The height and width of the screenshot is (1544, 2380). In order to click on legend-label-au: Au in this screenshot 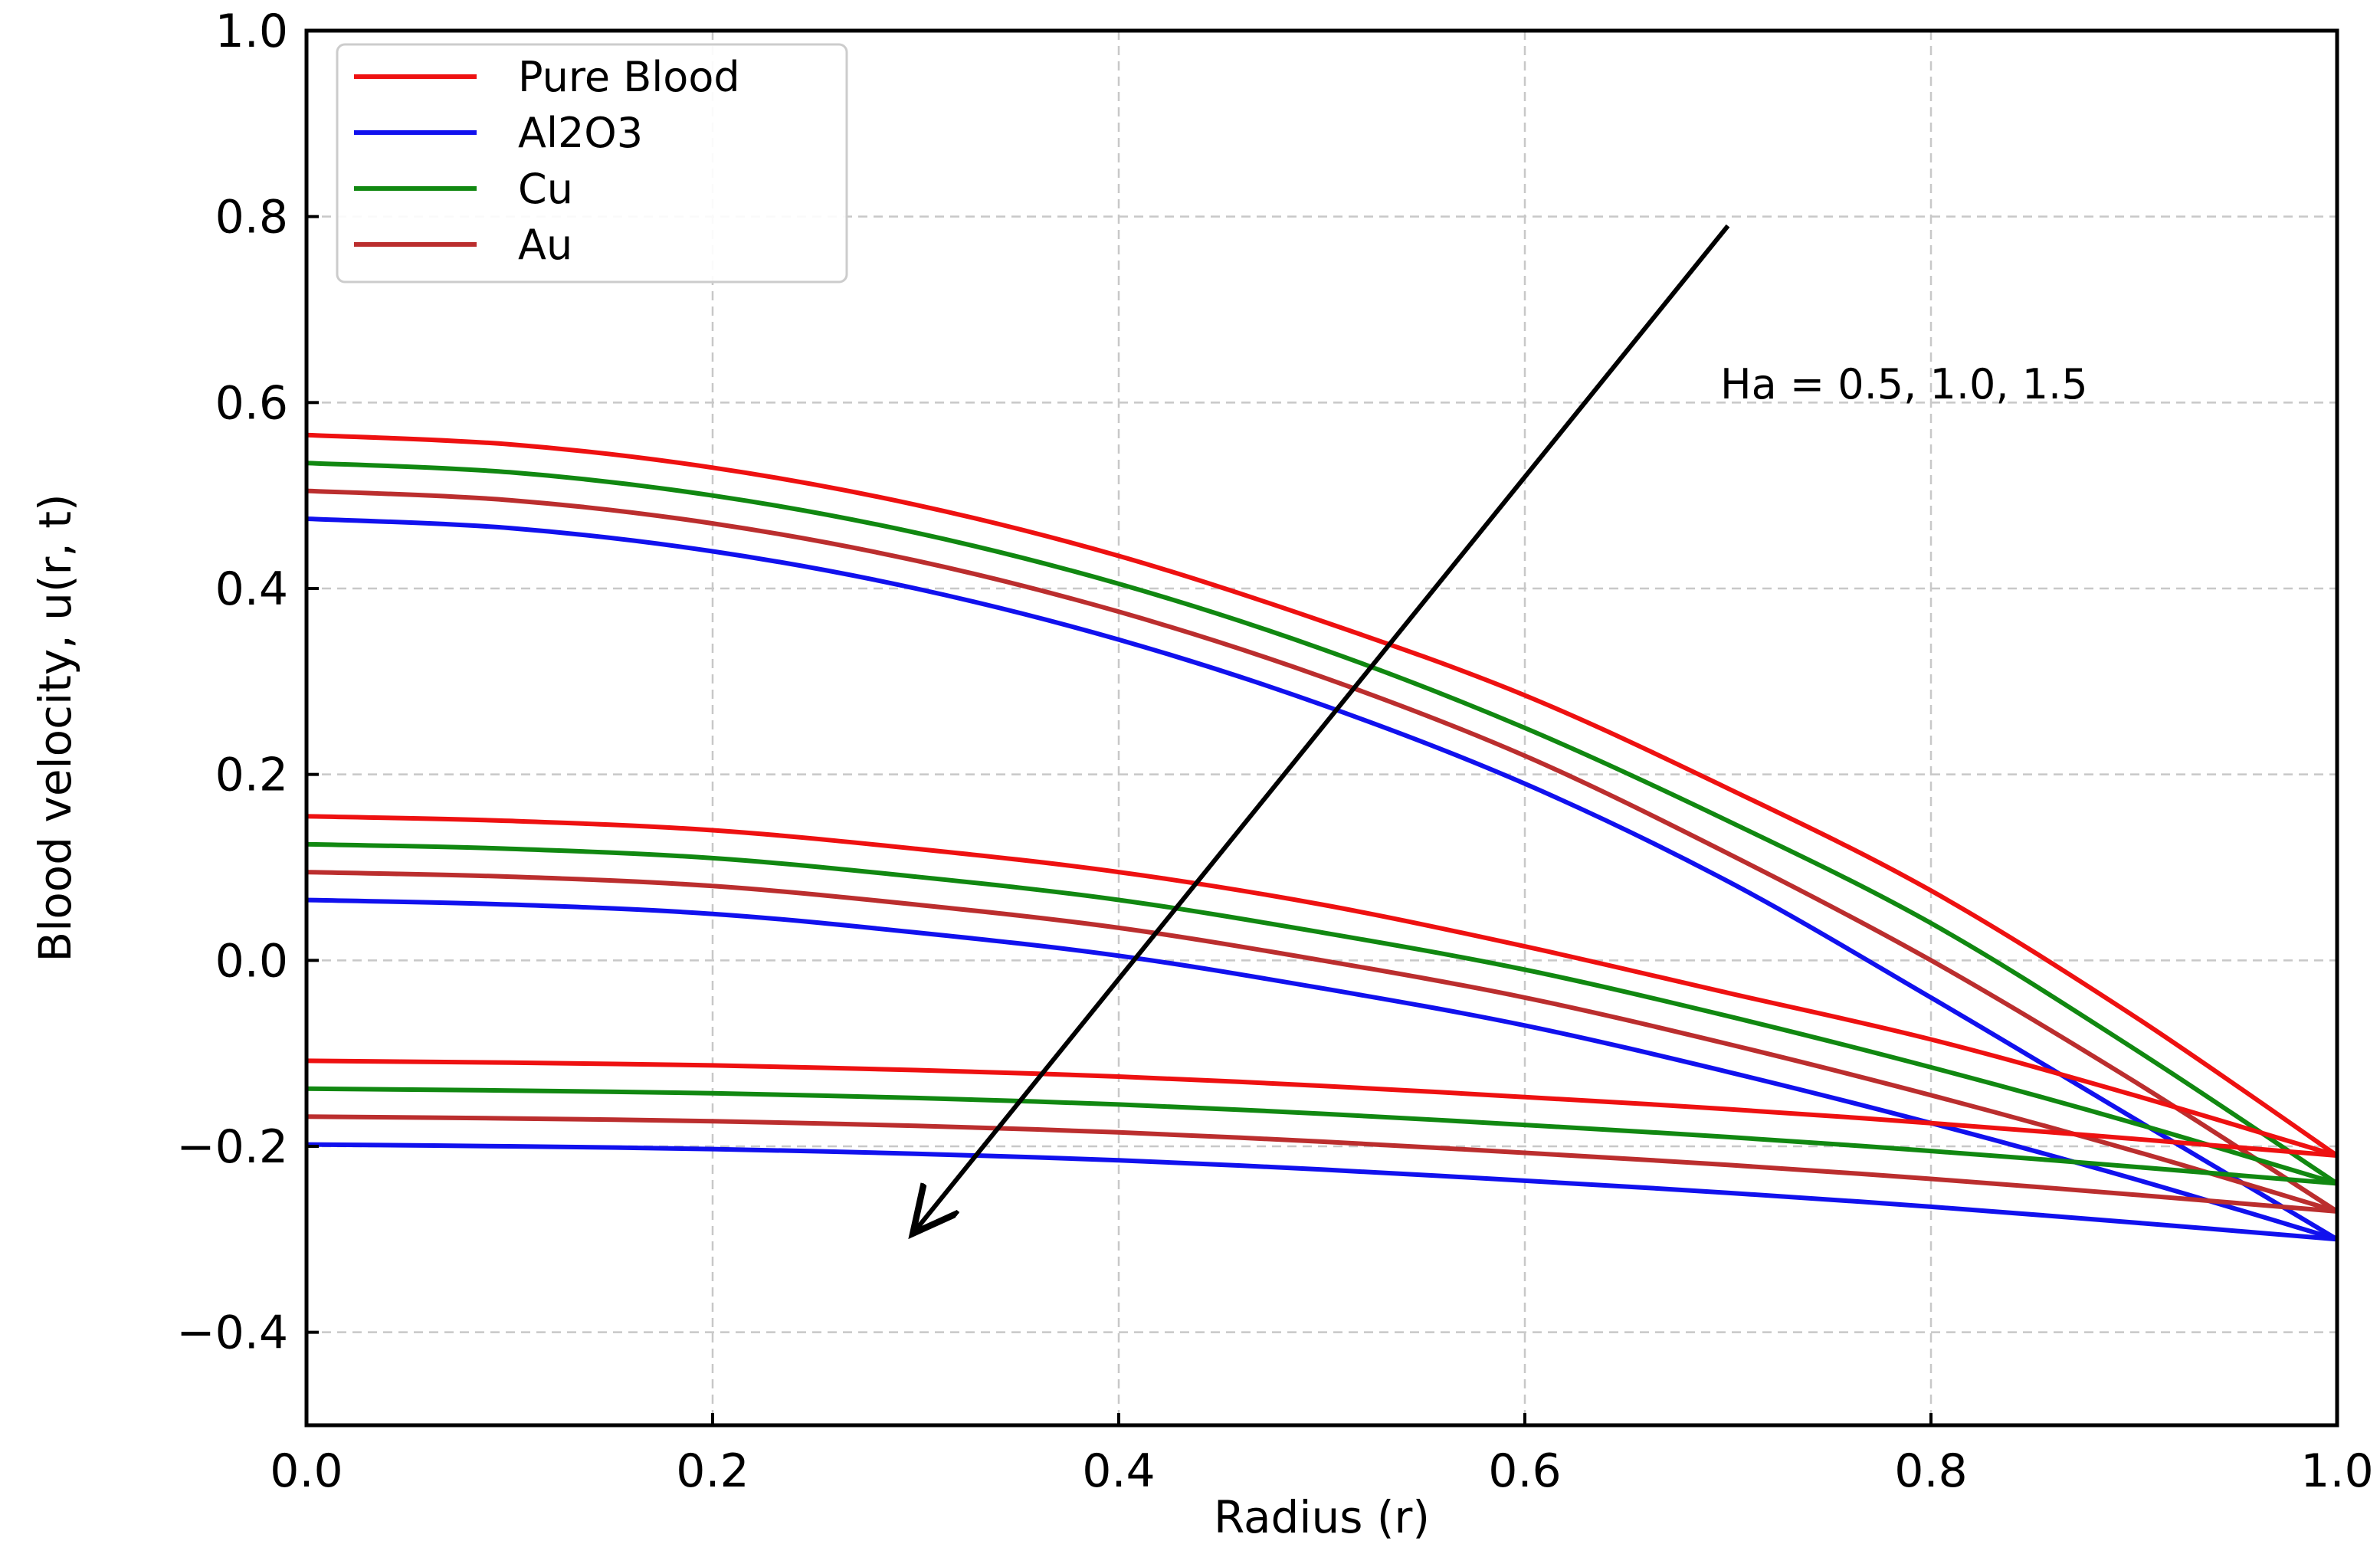, I will do `click(545, 245)`.